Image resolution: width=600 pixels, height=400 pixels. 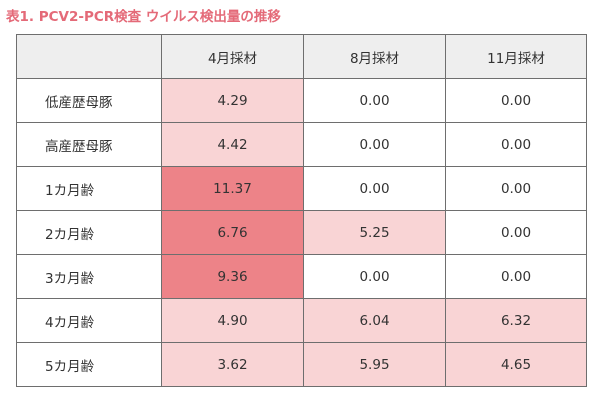 I want to click on table-row: 5カ月齢 3.62 5.95 4.65, so click(x=301, y=364).